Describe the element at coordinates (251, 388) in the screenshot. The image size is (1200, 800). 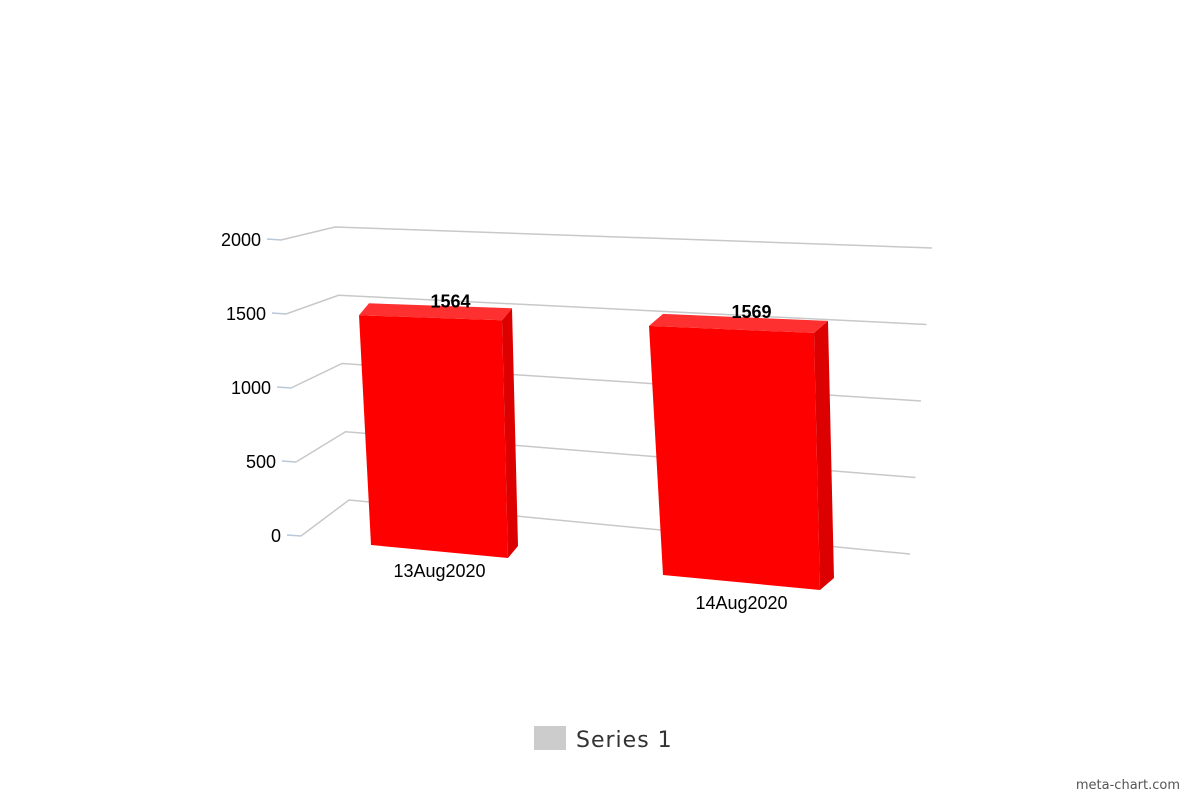
I see `y-tick-label: 1000` at that location.